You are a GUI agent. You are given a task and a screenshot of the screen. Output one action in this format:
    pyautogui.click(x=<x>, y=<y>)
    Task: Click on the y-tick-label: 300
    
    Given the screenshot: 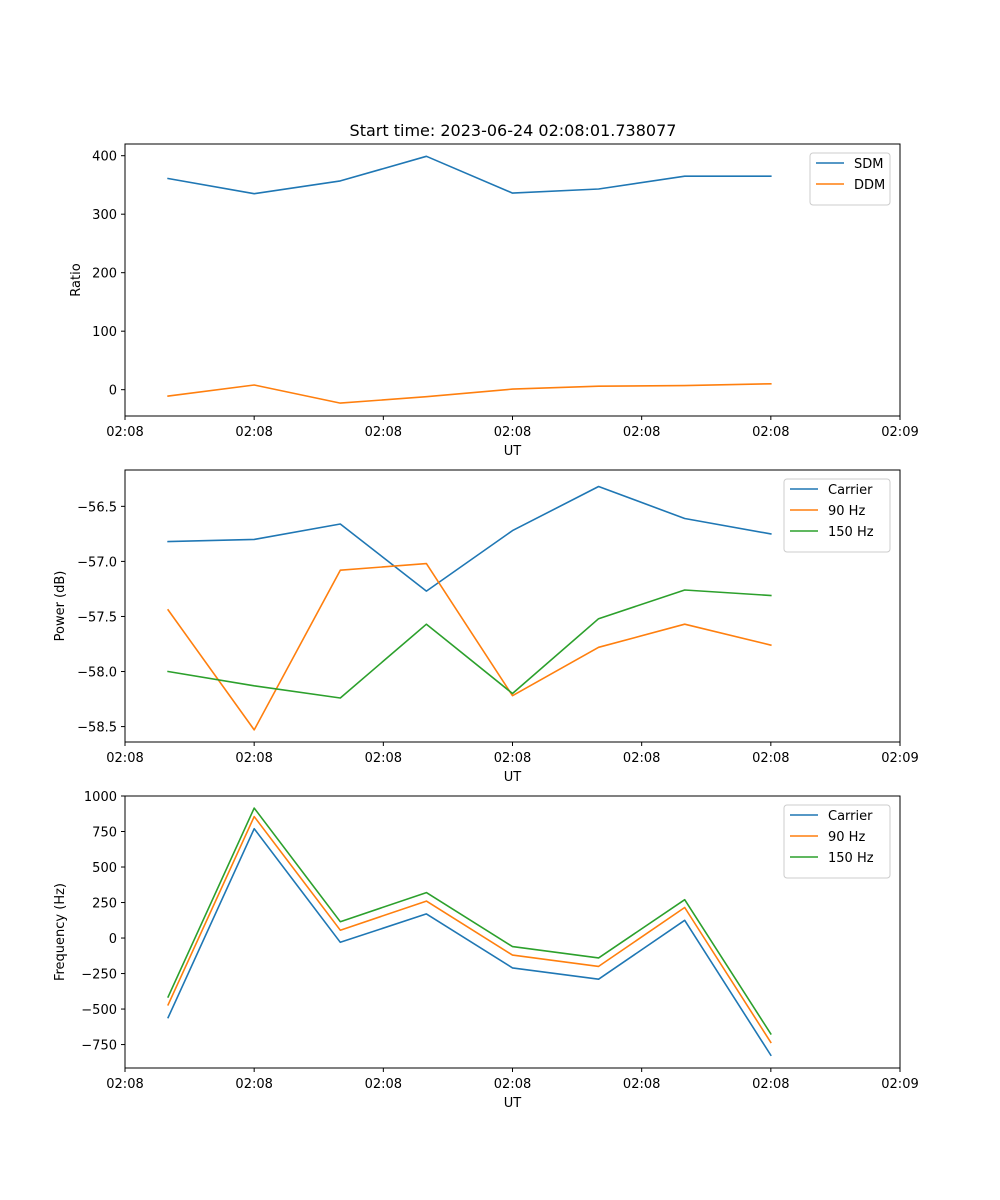 What is the action you would take?
    pyautogui.click(x=104, y=215)
    